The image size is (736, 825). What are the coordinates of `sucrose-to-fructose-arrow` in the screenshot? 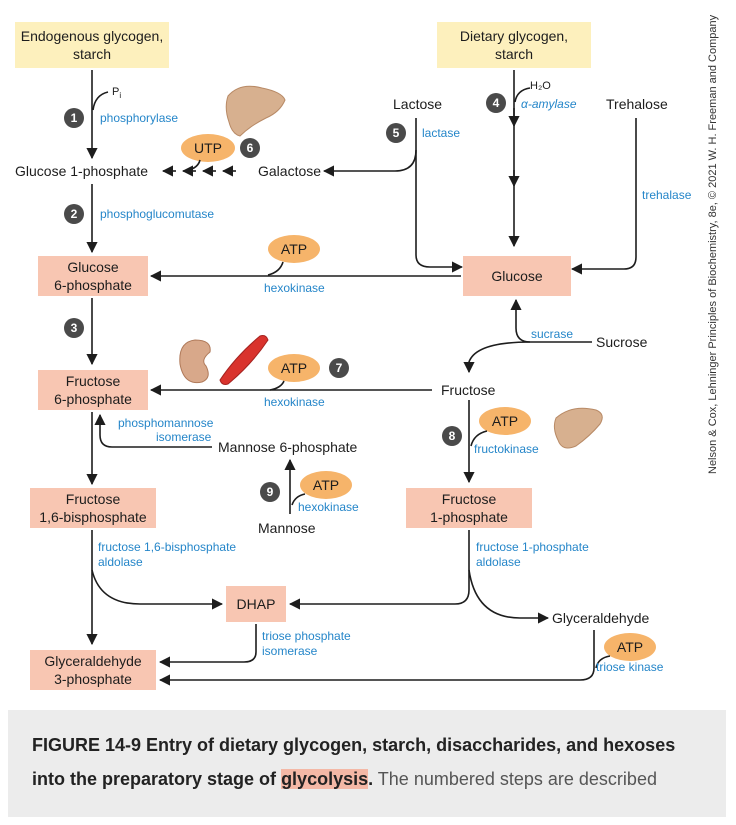 It's located at (497, 357).